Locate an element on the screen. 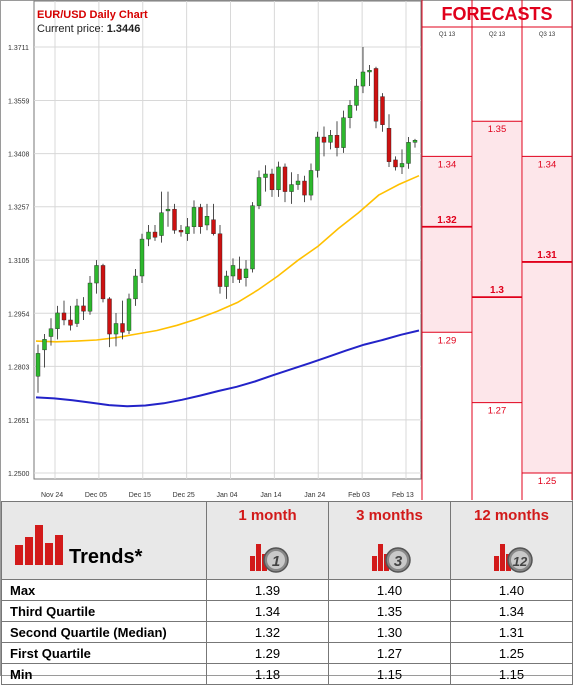 Image resolution: width=573 pixels, height=685 pixels. y-tick-label: 1.2500 is located at coordinates (19, 474).